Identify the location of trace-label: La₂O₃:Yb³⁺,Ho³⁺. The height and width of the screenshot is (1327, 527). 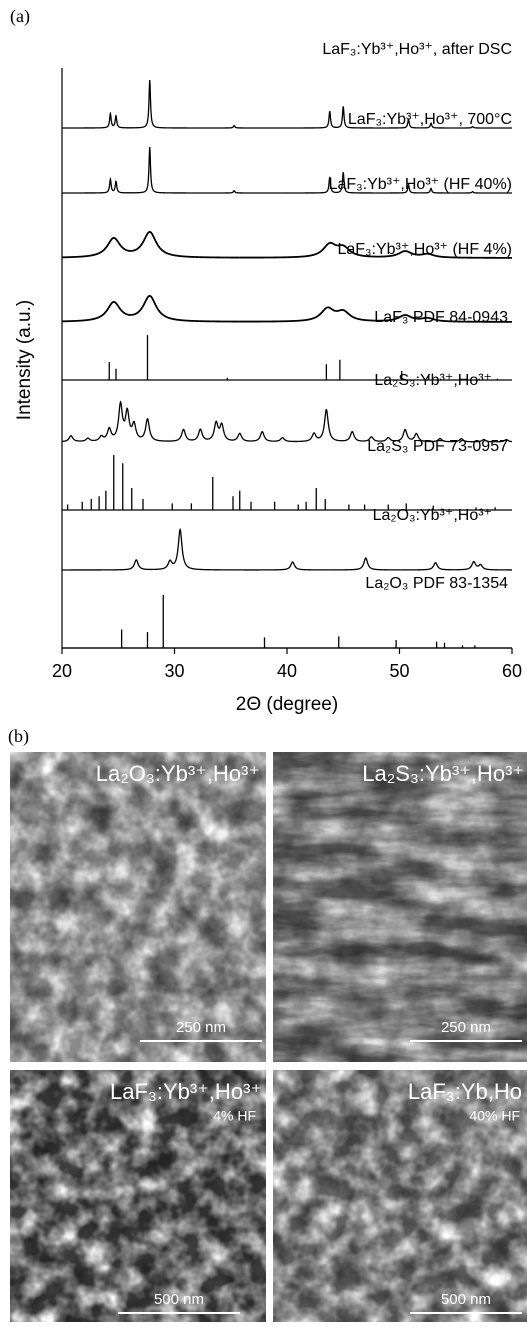
(432, 515).